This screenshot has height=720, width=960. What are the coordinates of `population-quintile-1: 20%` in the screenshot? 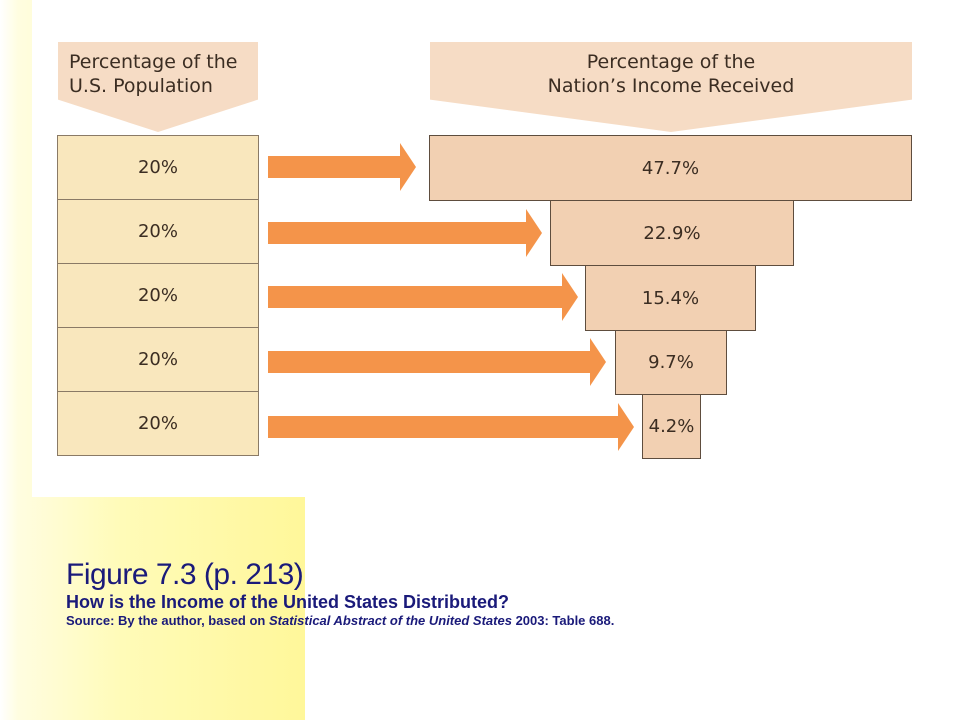 It's located at (158, 167).